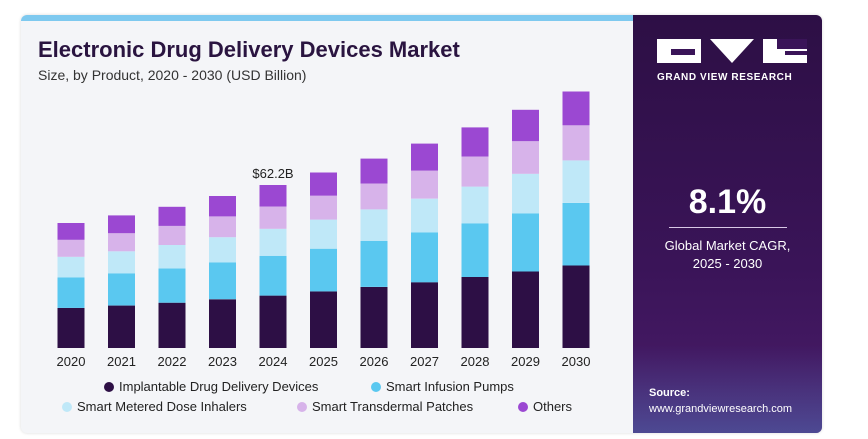 Image resolution: width=868 pixels, height=439 pixels. Describe the element at coordinates (727, 389) in the screenshot. I see `source-background` at that location.